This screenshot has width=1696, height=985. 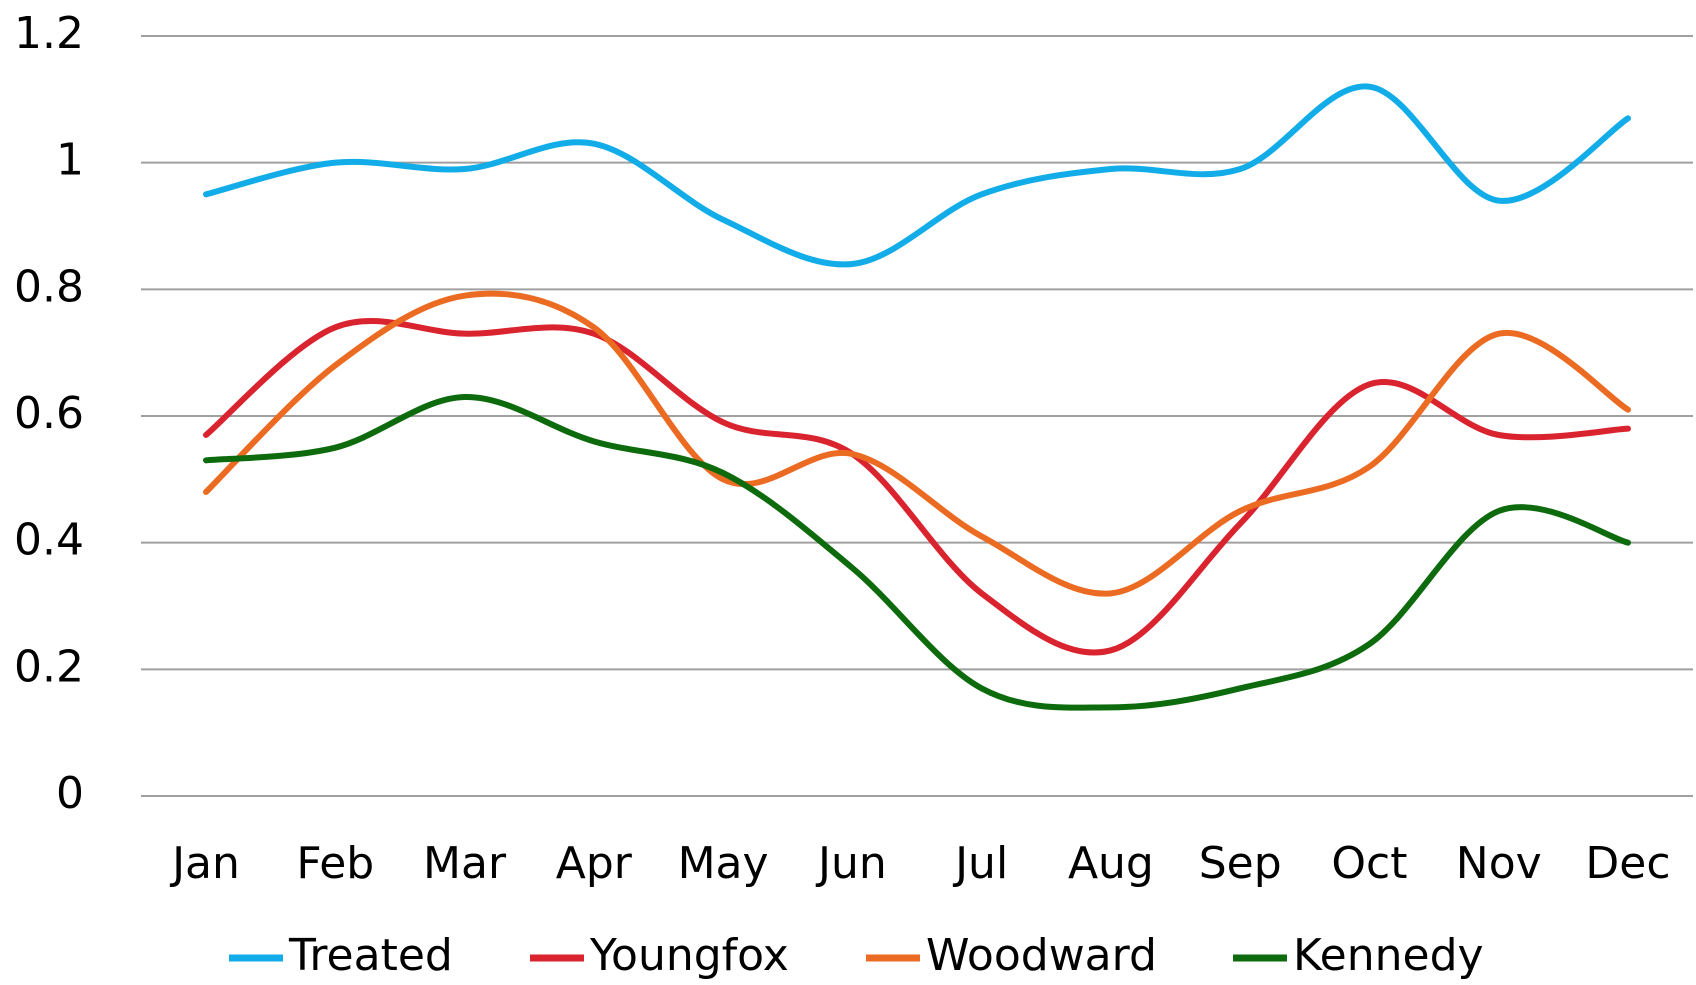 I want to click on x-tick-label: Mar, so click(x=465, y=863).